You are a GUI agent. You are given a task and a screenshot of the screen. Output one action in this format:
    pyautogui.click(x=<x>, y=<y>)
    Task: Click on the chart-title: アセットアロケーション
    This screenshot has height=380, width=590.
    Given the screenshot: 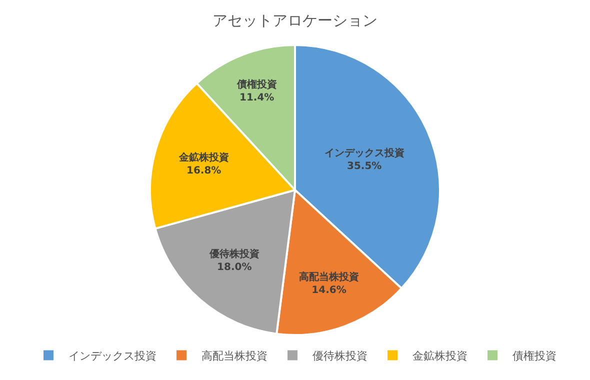 What is the action you would take?
    pyautogui.click(x=295, y=21)
    